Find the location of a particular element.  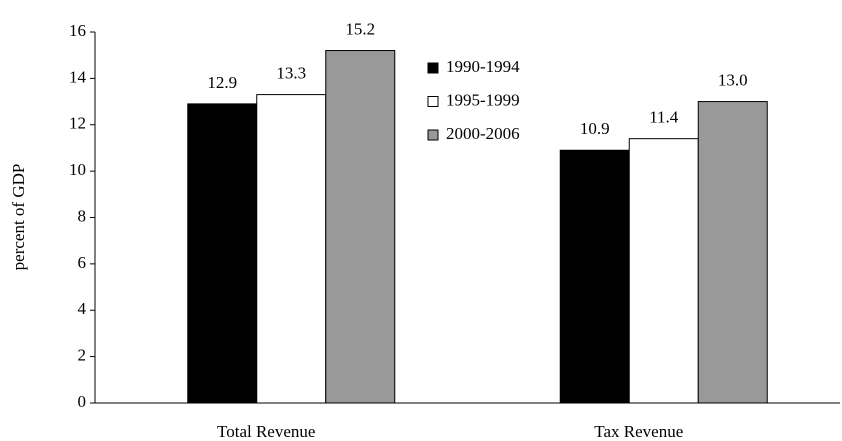

y-tick-label: 10 is located at coordinates (77, 169).